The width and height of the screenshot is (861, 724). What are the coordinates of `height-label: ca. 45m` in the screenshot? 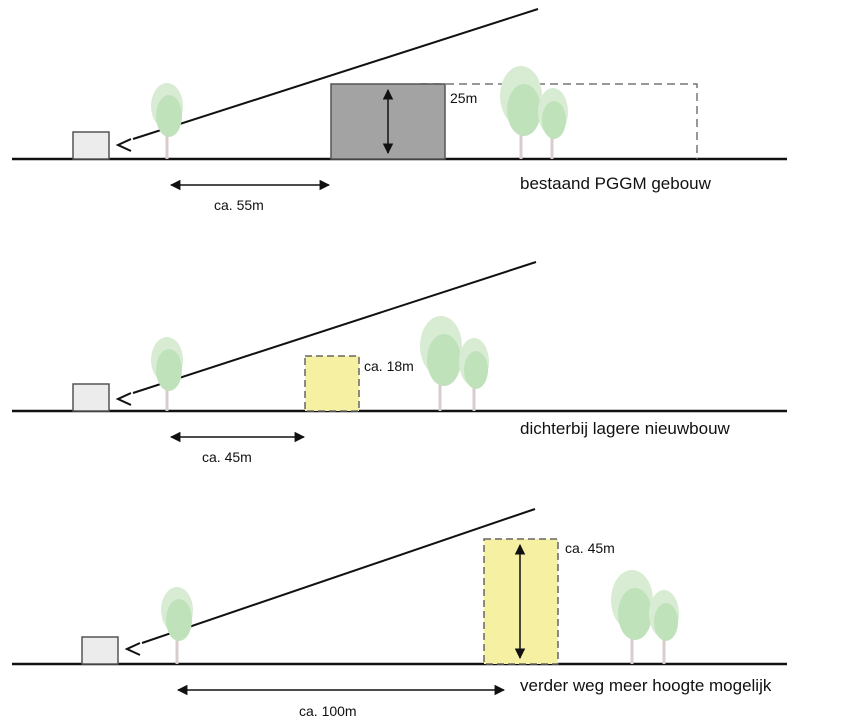 It's located at (590, 548).